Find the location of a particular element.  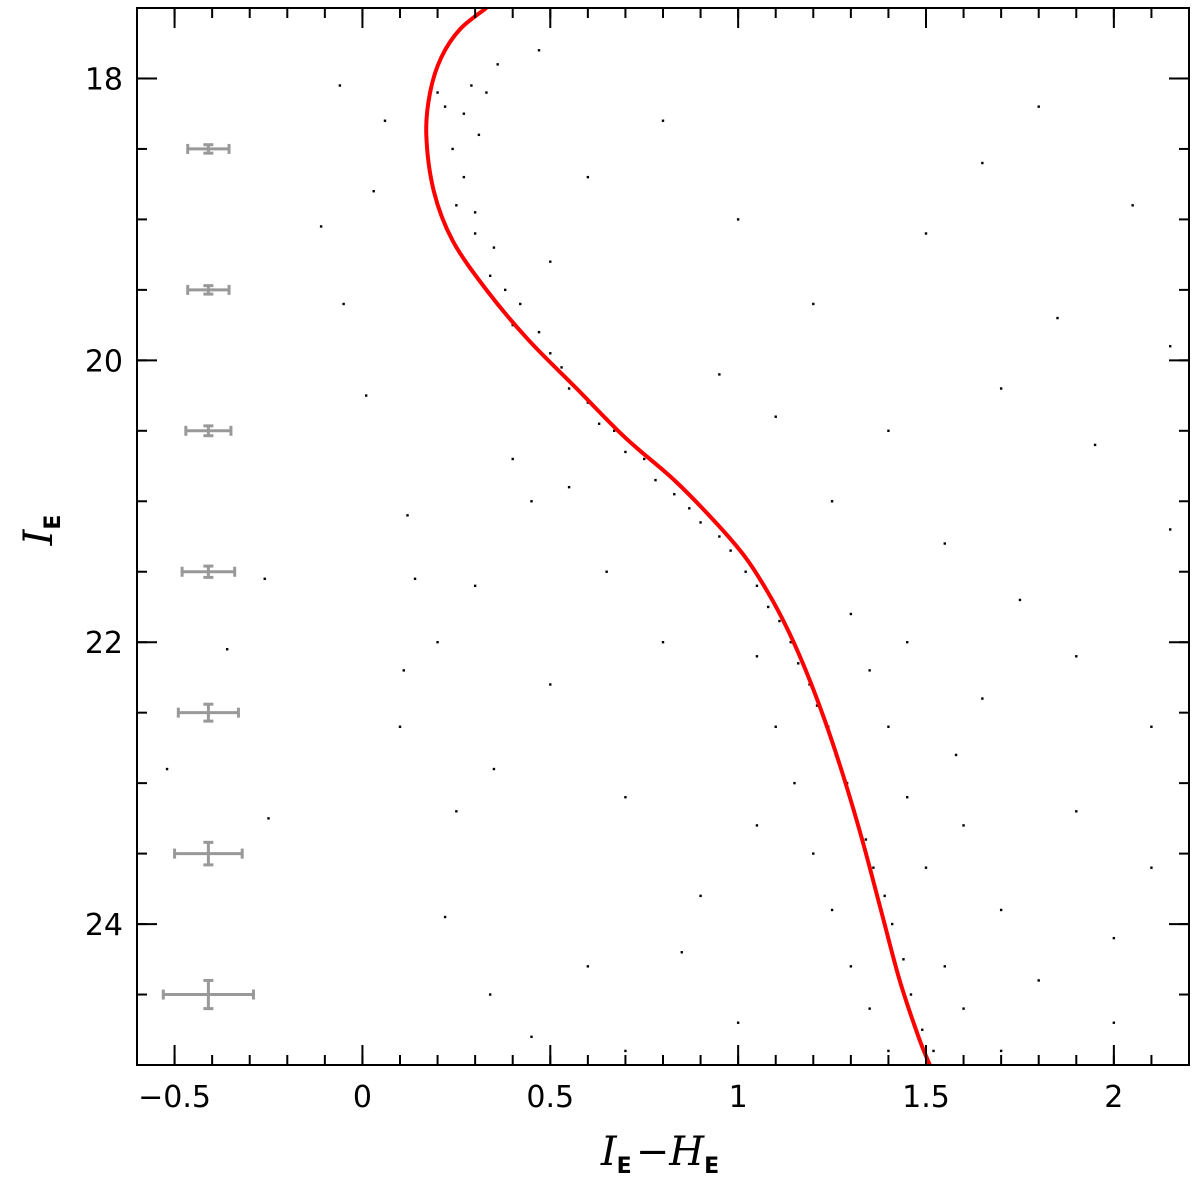

error-bars is located at coordinates (208, 577).